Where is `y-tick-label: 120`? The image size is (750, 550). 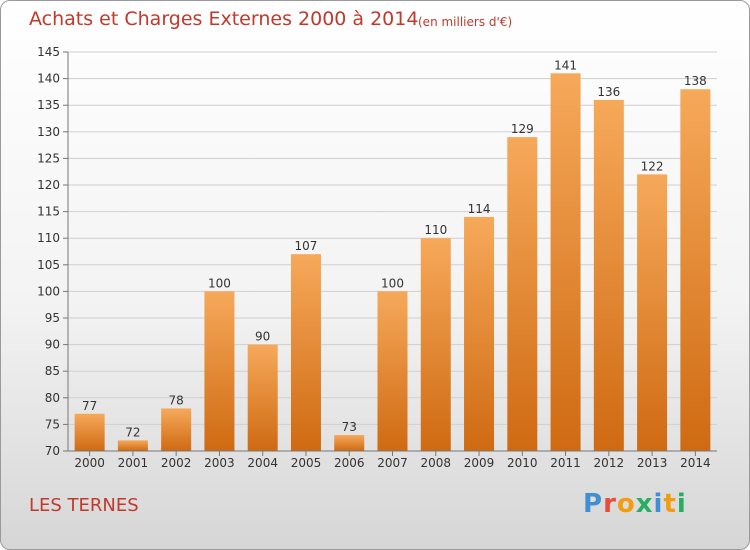 y-tick-label: 120 is located at coordinates (48, 185).